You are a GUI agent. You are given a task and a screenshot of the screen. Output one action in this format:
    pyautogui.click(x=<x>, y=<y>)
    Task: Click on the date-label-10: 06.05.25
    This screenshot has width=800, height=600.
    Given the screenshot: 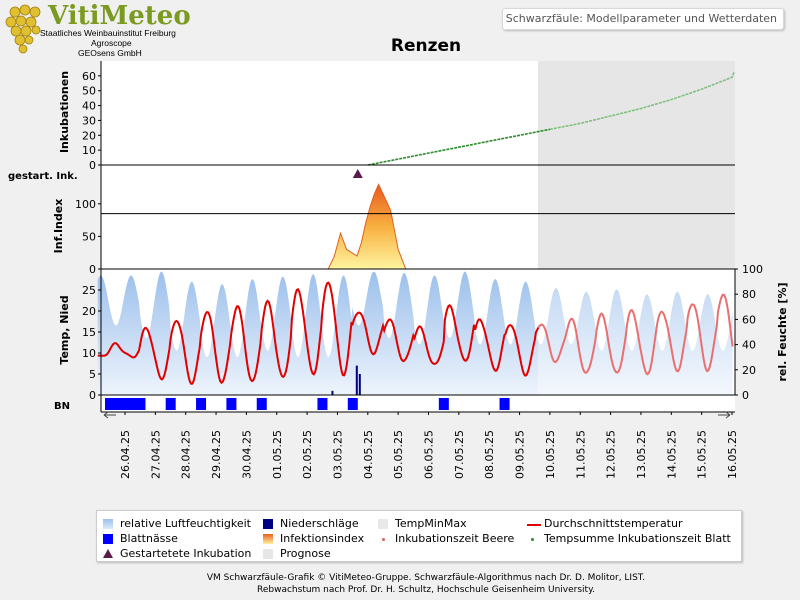 What is the action you would take?
    pyautogui.click(x=429, y=454)
    